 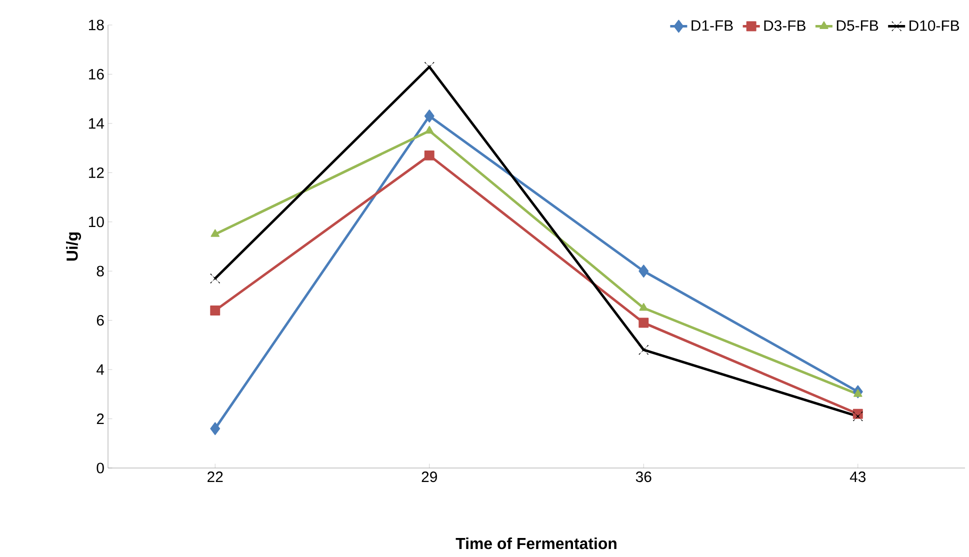 I want to click on y-tick-label: 0, so click(x=100, y=468).